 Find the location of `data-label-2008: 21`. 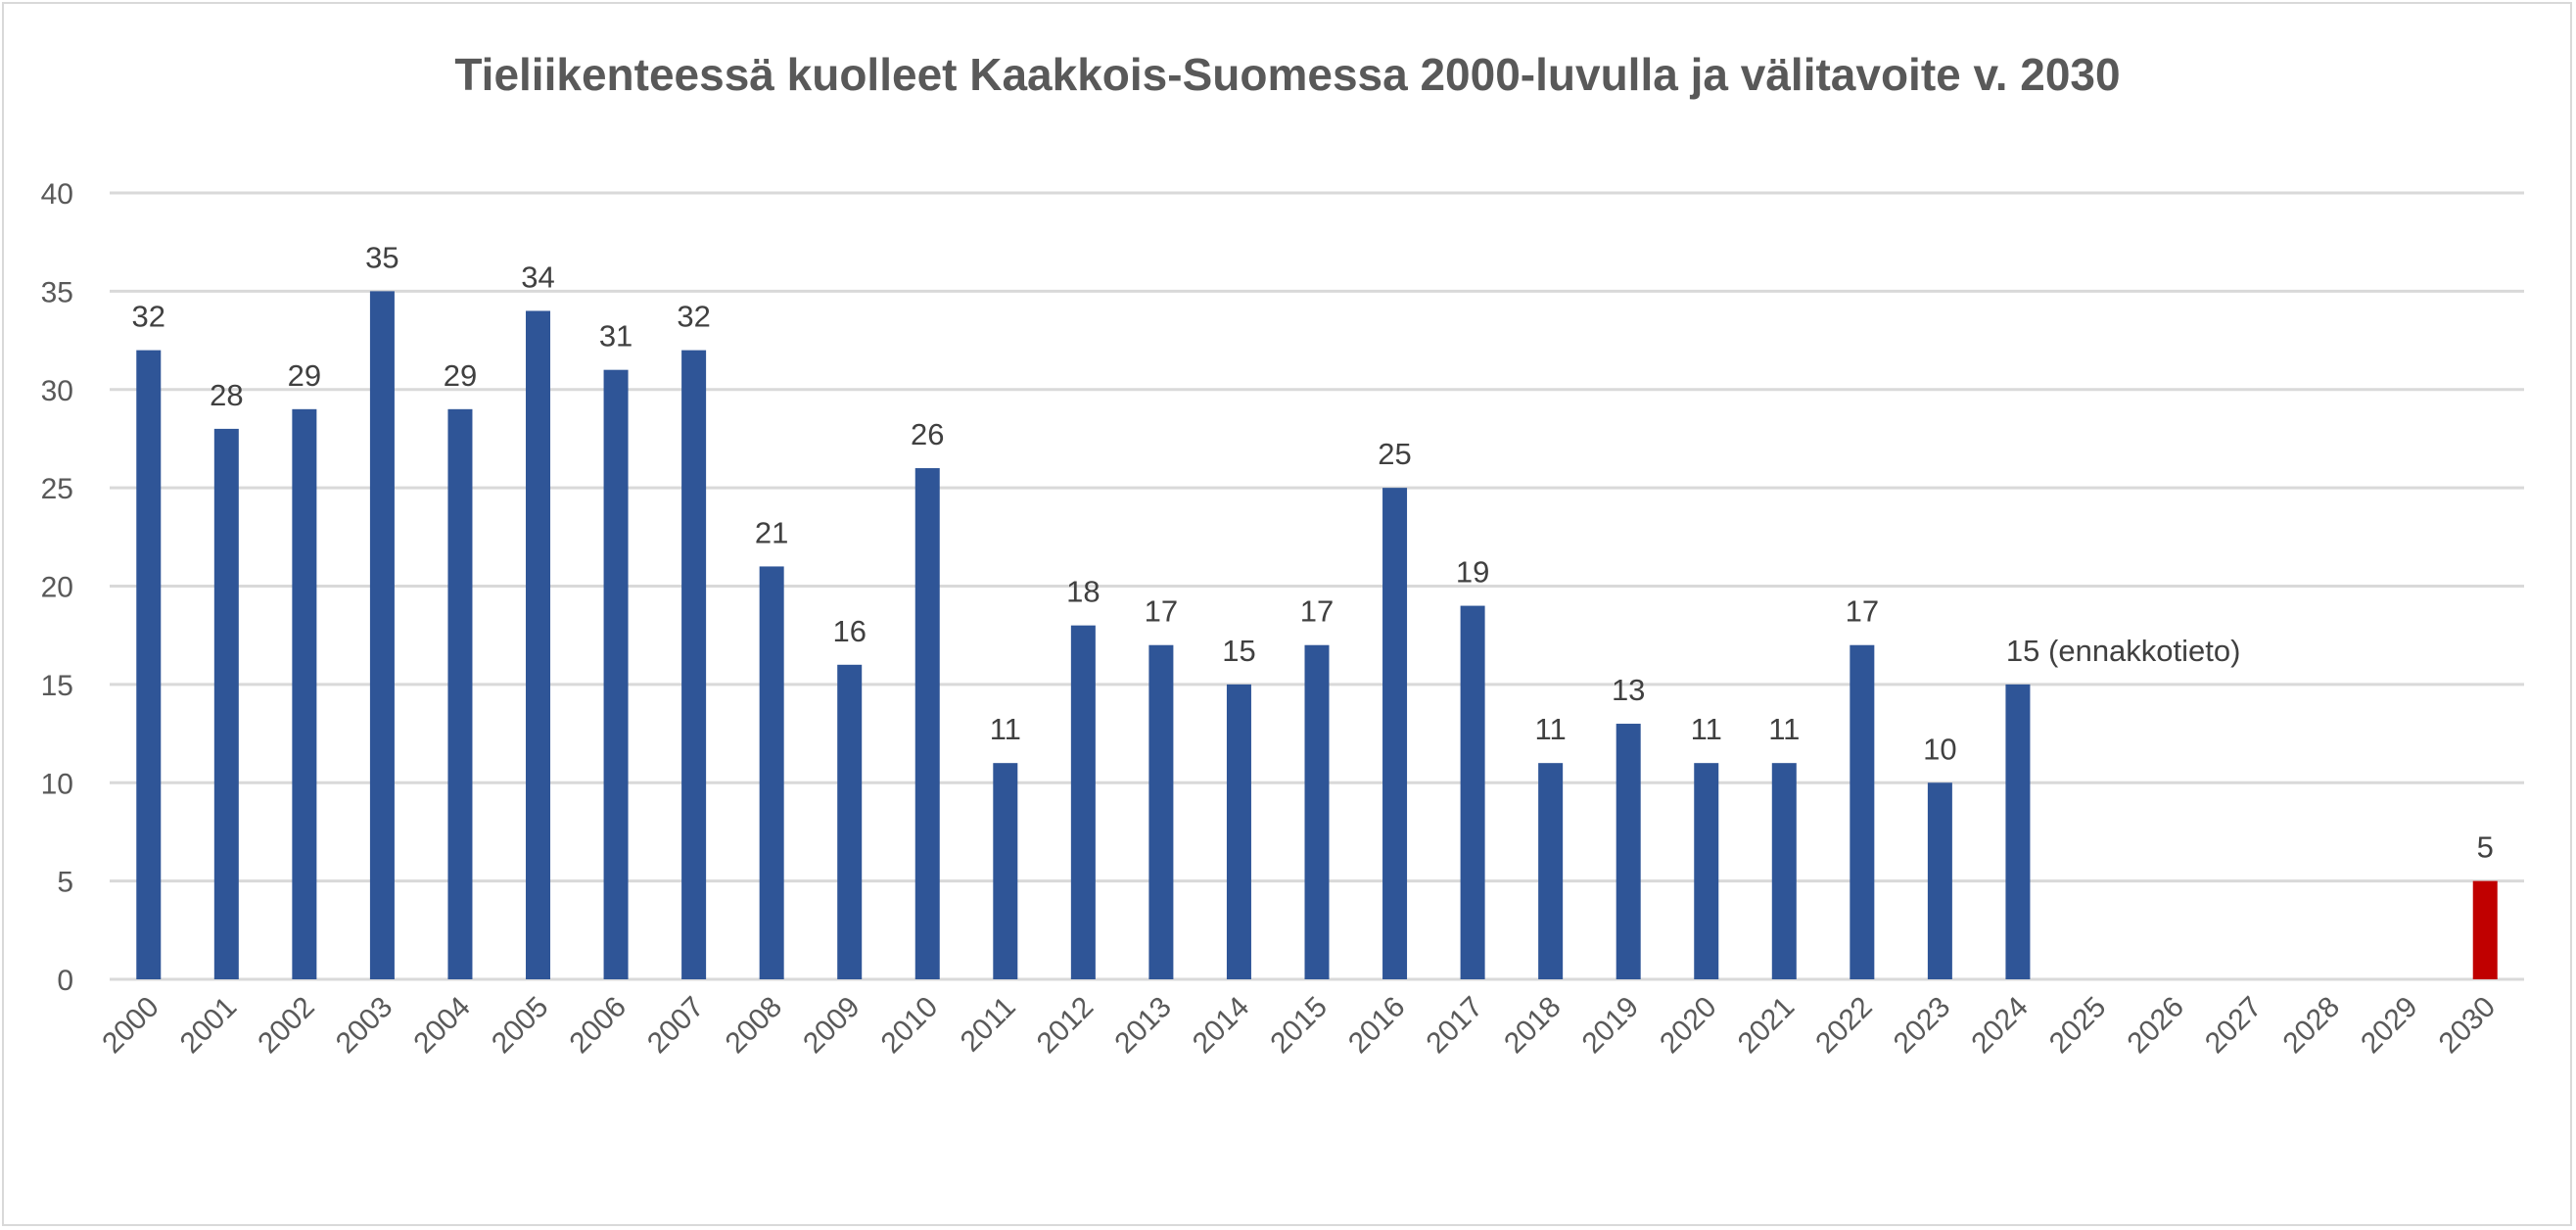

data-label-2008: 21 is located at coordinates (772, 532).